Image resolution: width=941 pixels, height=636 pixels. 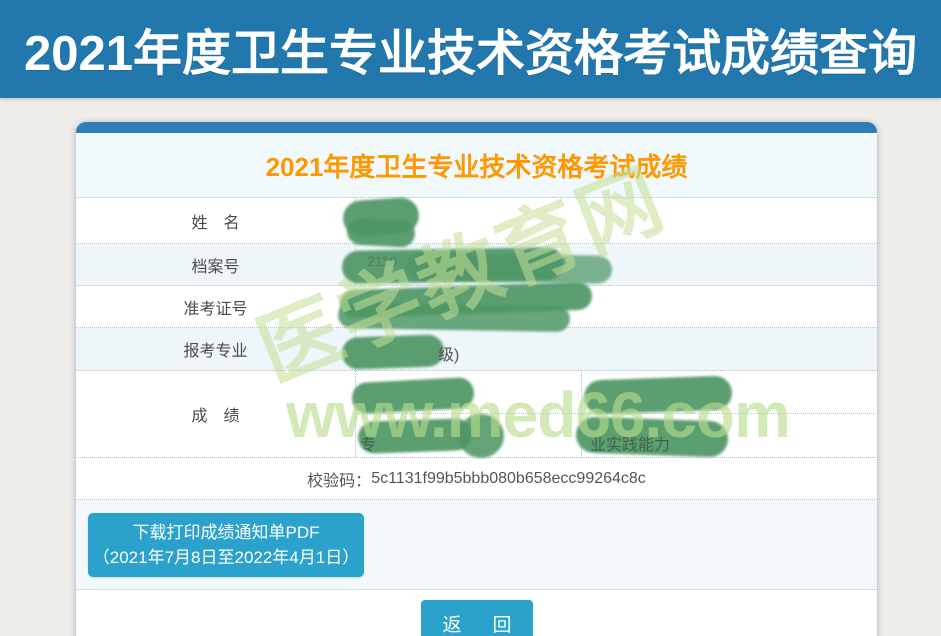 I want to click on page-title: 2021年度卫生专业技术资格考试成绩查询, so click(x=470, y=53).